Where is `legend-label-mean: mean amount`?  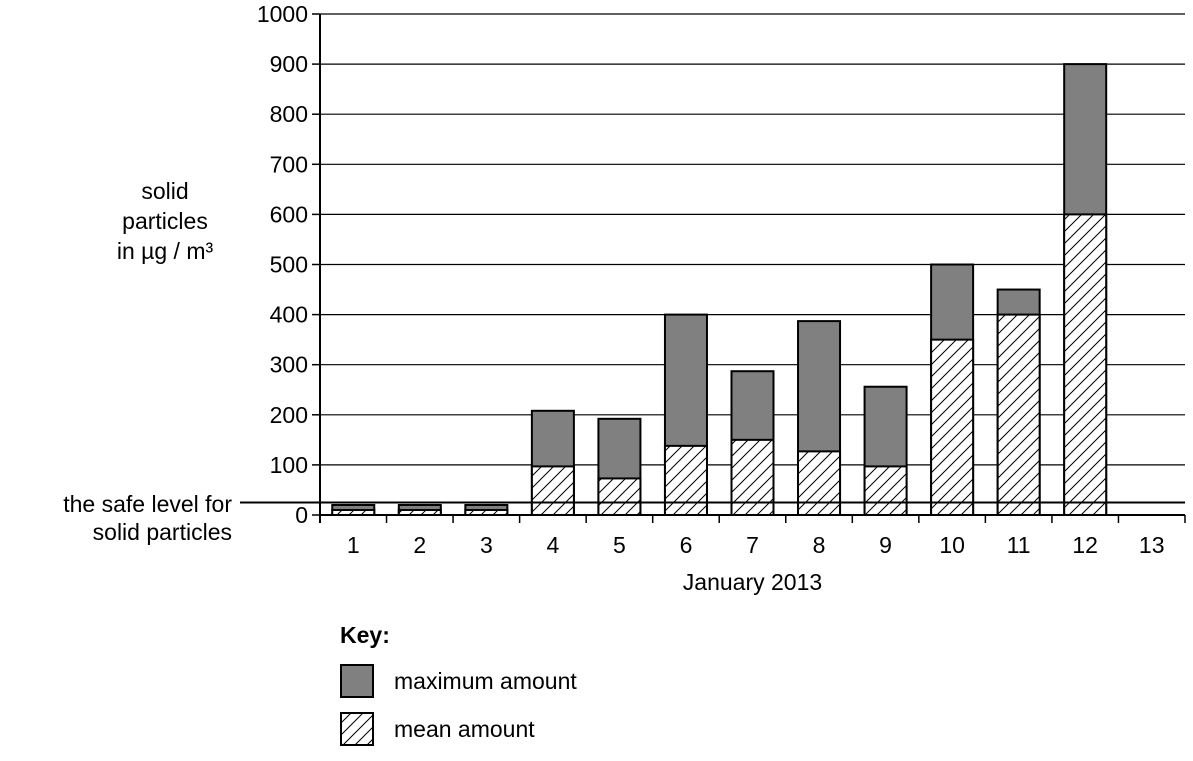 legend-label-mean: mean amount is located at coordinates (464, 728).